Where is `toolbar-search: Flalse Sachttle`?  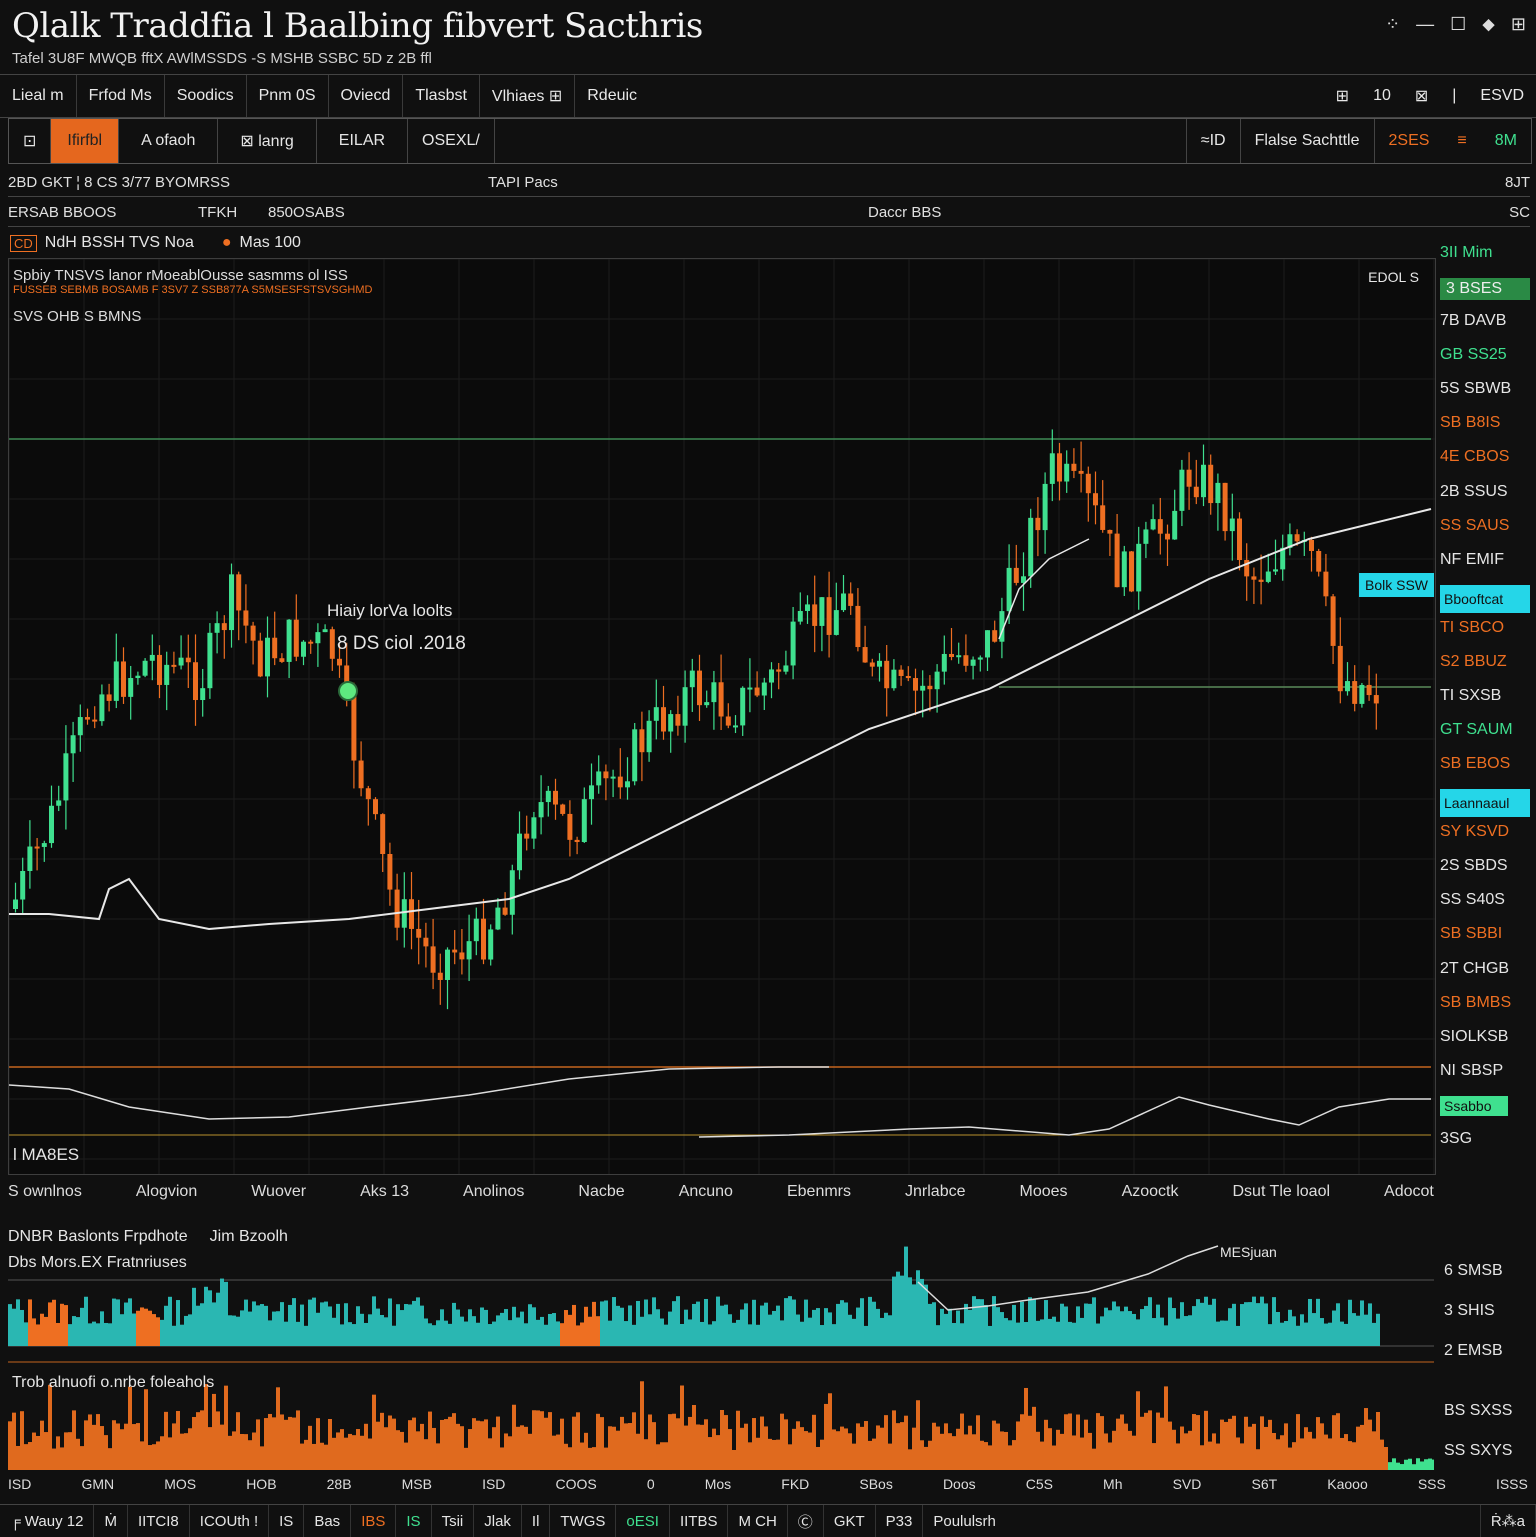 toolbar-search: Flalse Sachttle is located at coordinates (1308, 141).